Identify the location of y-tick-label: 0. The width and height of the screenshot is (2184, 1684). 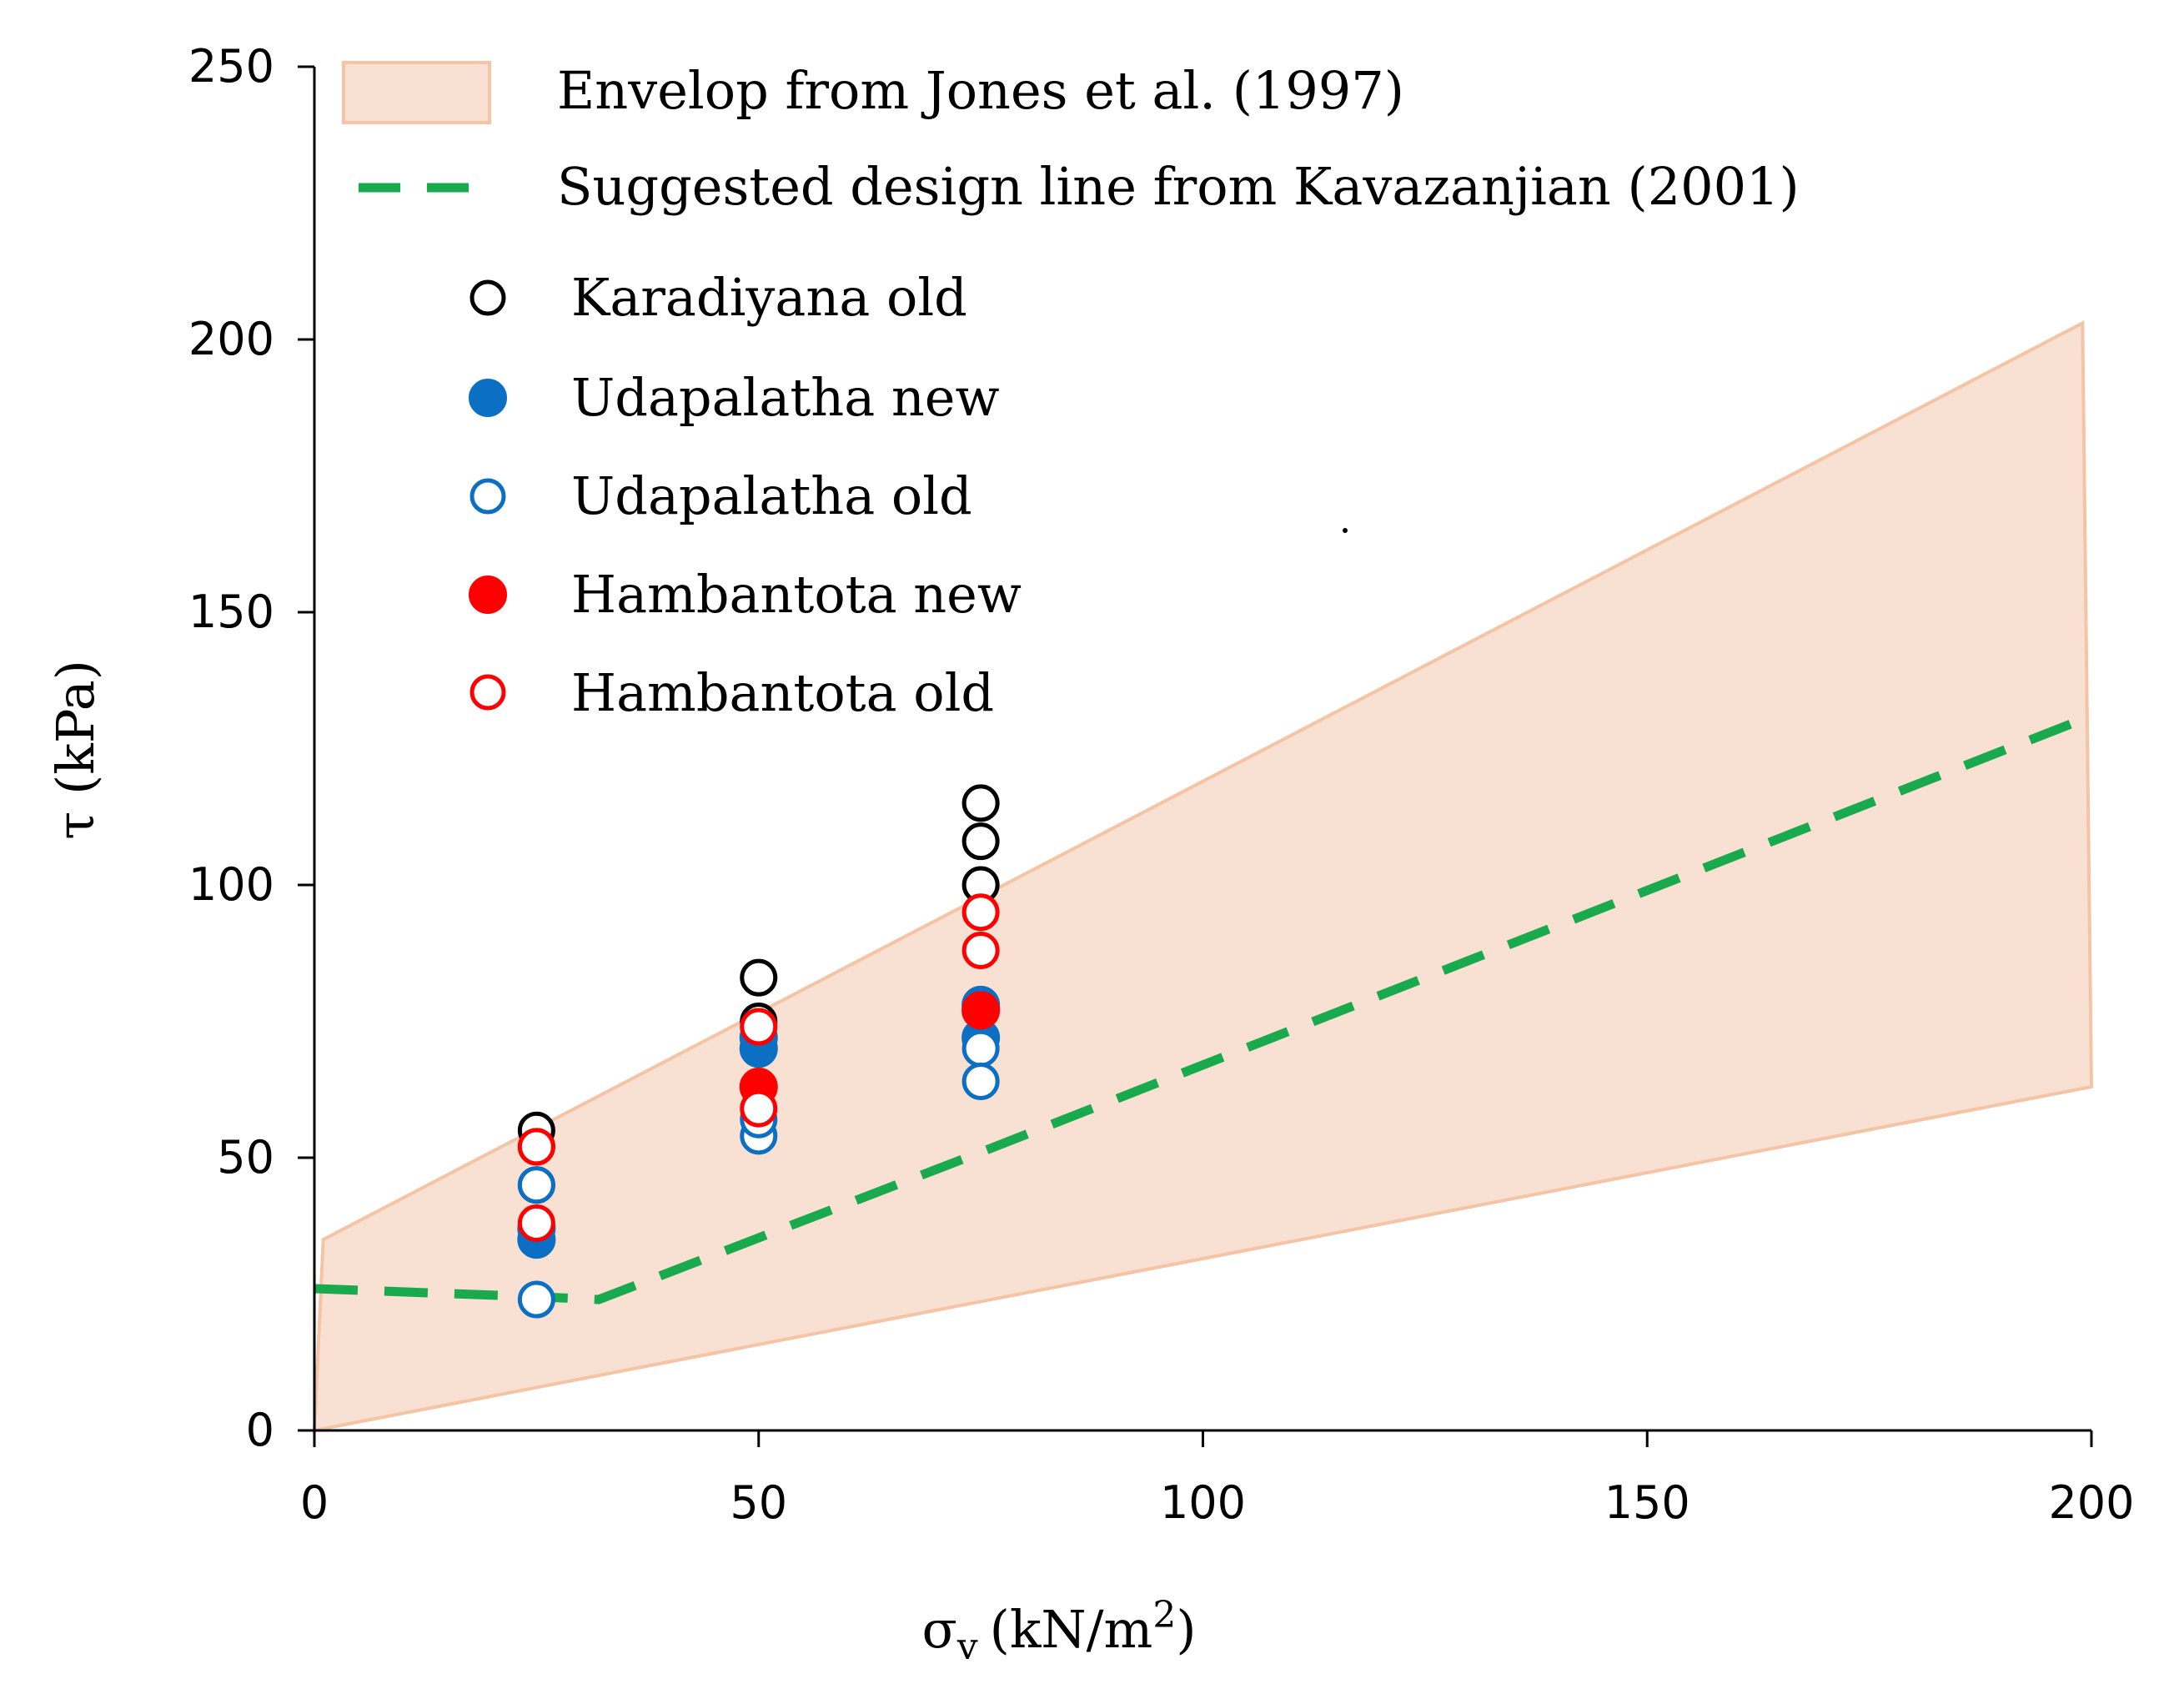
(260, 1430).